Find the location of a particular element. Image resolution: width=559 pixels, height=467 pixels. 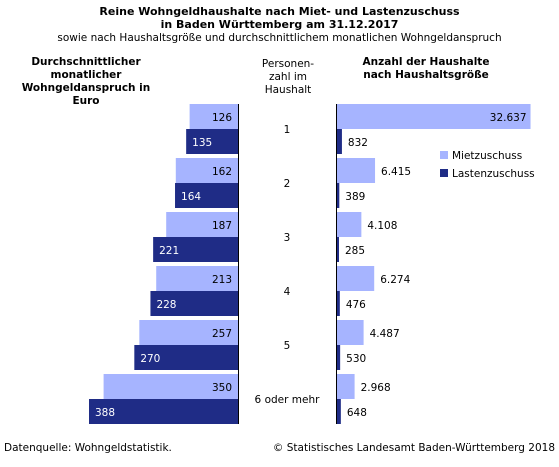

left-label-mietzuschuss: 126 is located at coordinates (222, 118).